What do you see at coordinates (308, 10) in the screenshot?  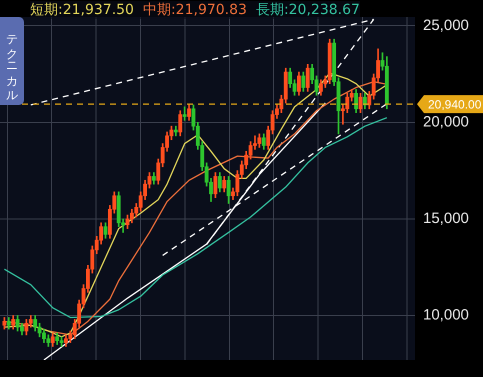 I see `text: 長期:20,238.67` at bounding box center [308, 10].